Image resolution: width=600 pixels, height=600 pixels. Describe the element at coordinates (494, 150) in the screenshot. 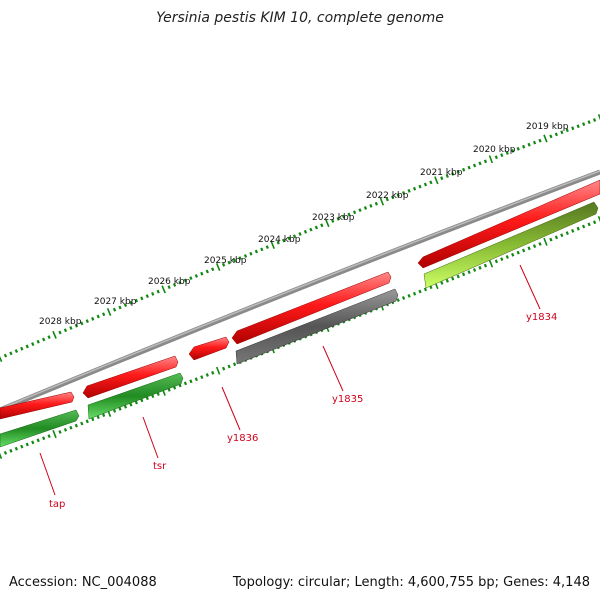

I see `scale-label-2020: 2020 kbp` at that location.